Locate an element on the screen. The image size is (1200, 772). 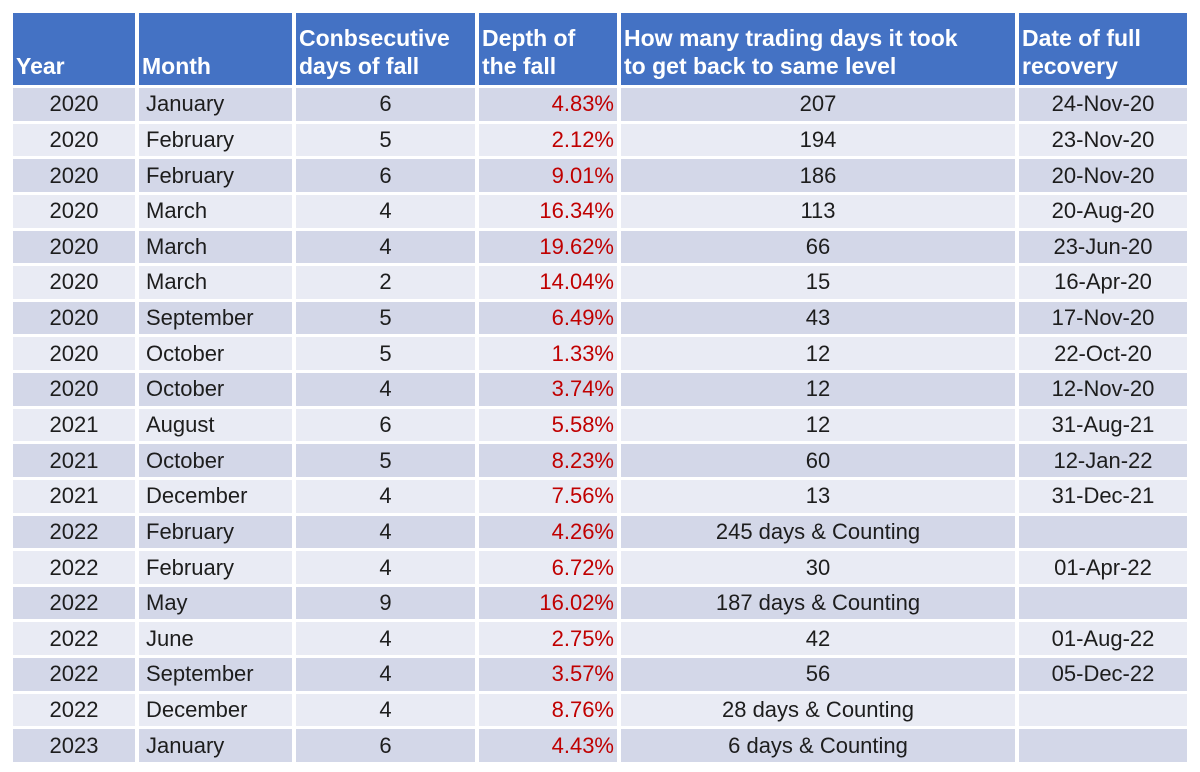
cell-trading-days: 60 is located at coordinates (818, 460).